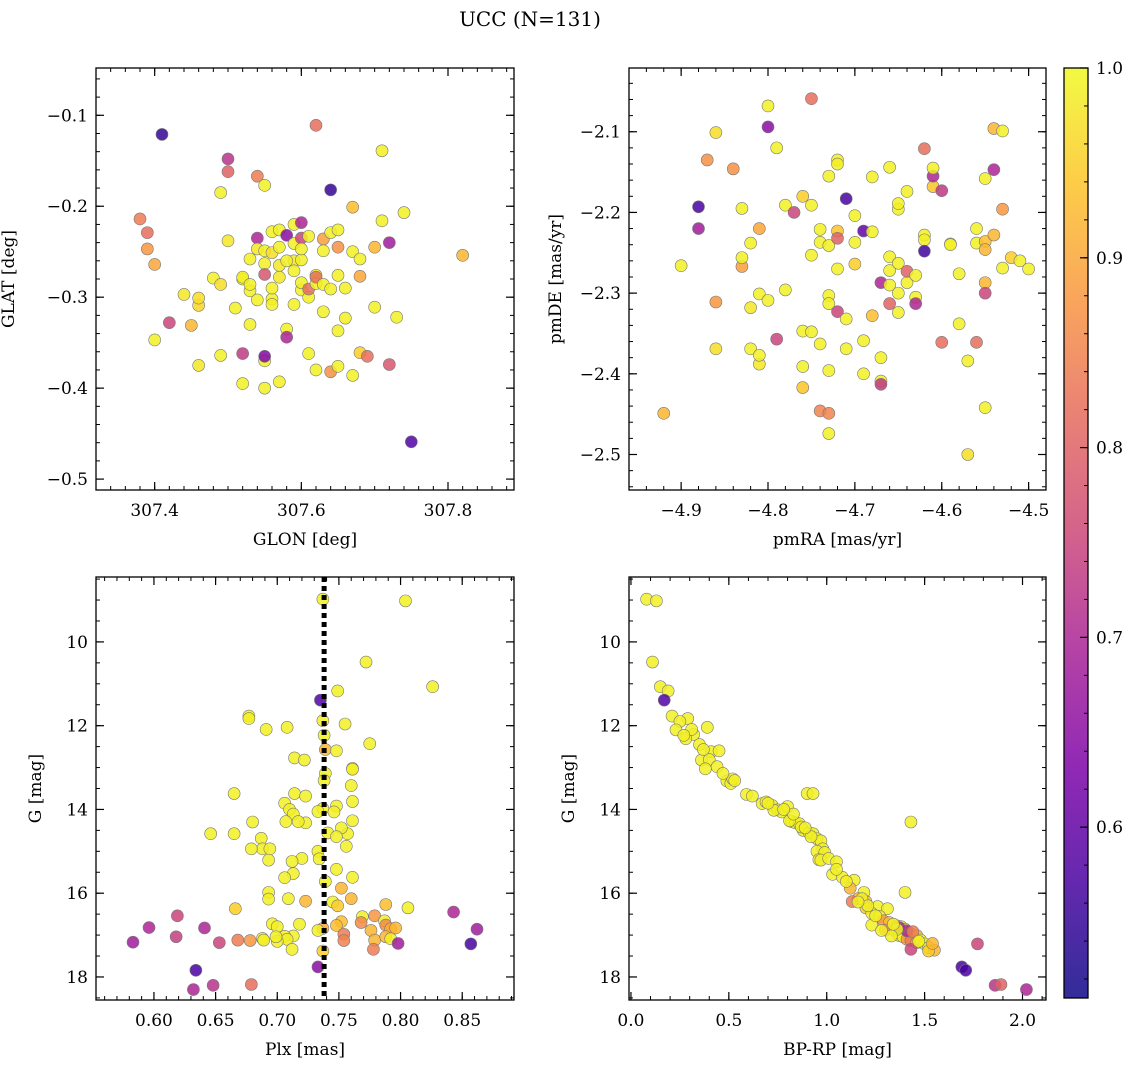 This screenshot has height=1067, width=1136. What do you see at coordinates (1022, 1021) in the screenshot?
I see `x-tick-label: 2.0` at bounding box center [1022, 1021].